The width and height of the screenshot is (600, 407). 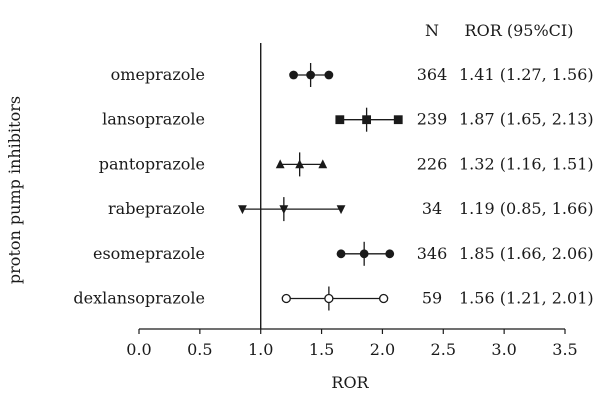 What do you see at coordinates (152, 163) in the screenshot?
I see `row-label: pantoprazole` at bounding box center [152, 163].